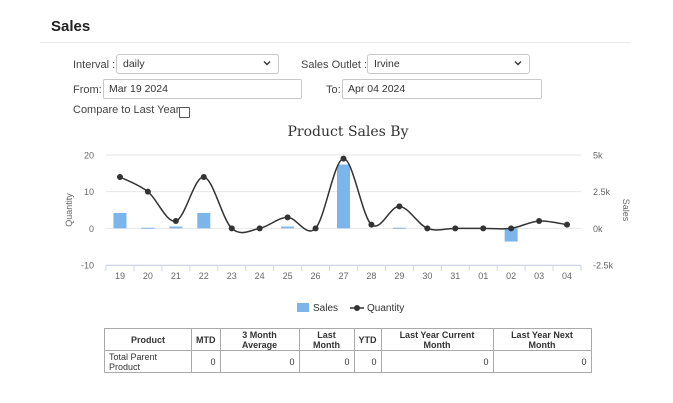  Describe the element at coordinates (288, 276) in the screenshot. I see `x-tick-label: 25` at that location.